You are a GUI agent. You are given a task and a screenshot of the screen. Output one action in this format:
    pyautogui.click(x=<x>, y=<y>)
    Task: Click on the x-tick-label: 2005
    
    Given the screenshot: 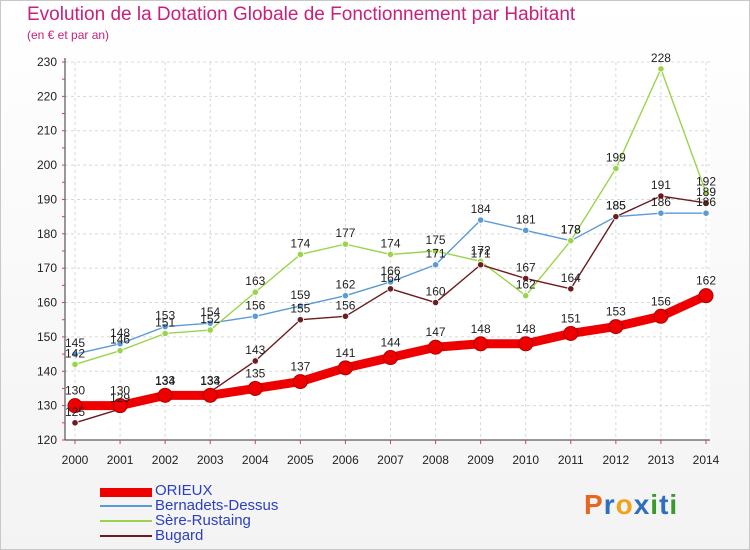 What is the action you would take?
    pyautogui.click(x=300, y=460)
    